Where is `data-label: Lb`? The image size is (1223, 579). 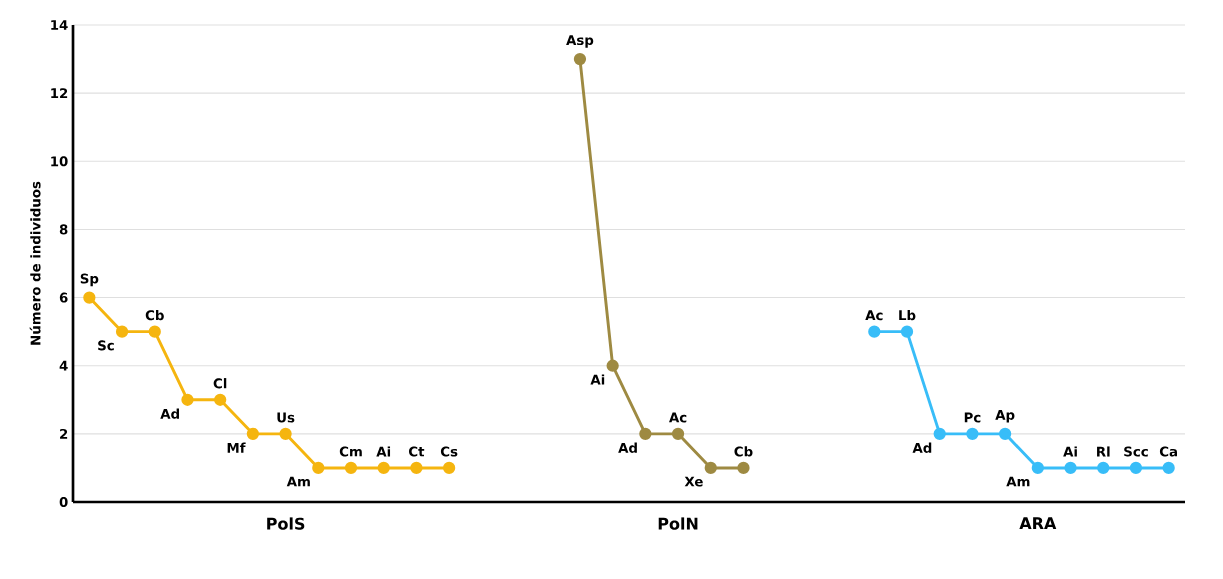 data-label: Lb is located at coordinates (907, 315).